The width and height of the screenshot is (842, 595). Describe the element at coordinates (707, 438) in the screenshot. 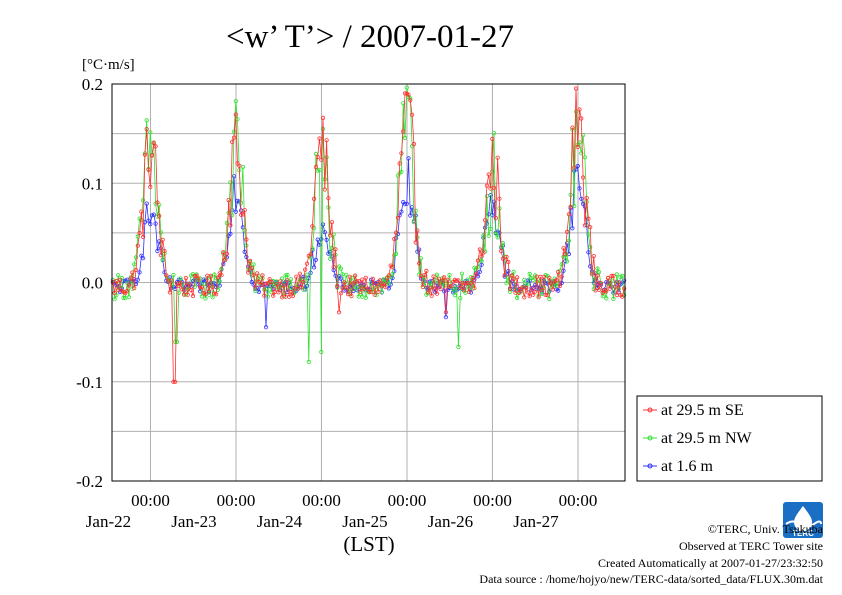

I see `legend-label: at 29.5 m NW` at that location.